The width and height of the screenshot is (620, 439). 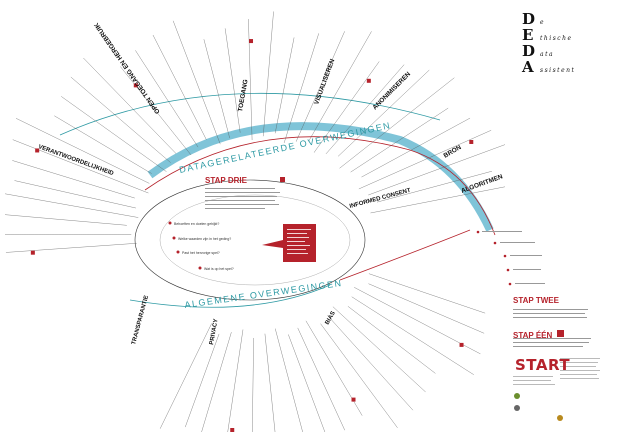 What do you see at coordinates (405, 255) in the screenshot?
I see `lower-arc-red` at bounding box center [405, 255].